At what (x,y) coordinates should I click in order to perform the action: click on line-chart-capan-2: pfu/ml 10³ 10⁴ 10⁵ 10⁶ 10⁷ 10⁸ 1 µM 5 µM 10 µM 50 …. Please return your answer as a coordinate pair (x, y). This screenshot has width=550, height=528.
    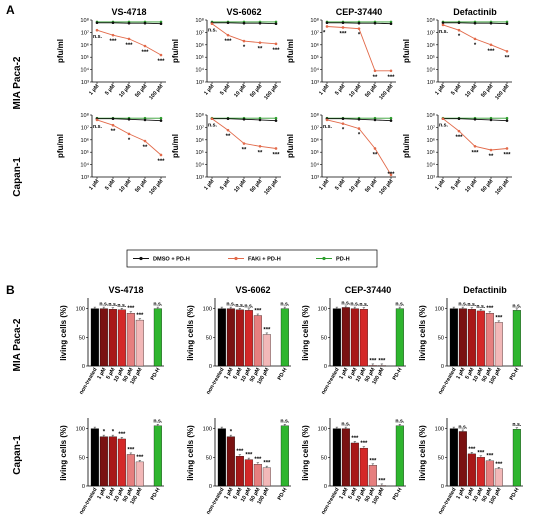
    Looking at the image, I should click on (226, 154).